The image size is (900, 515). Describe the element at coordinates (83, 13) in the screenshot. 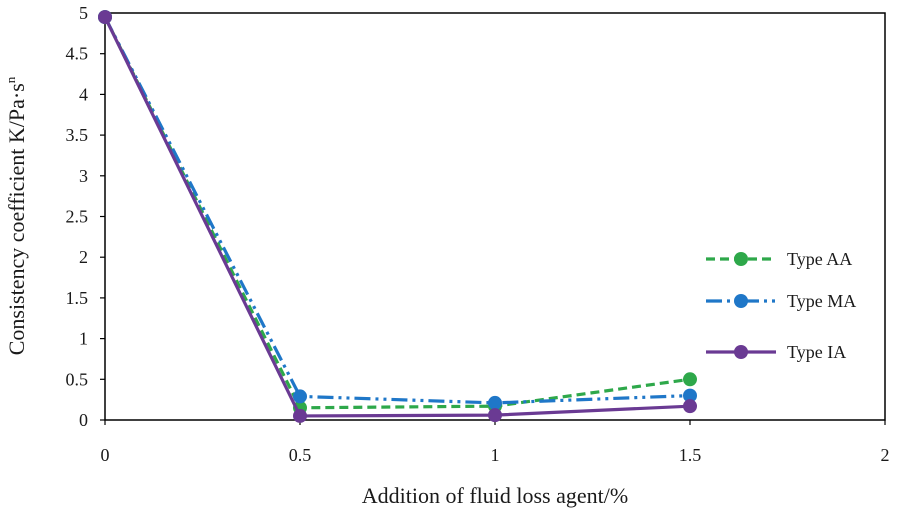

I see `y-tick-label: 5` at that location.